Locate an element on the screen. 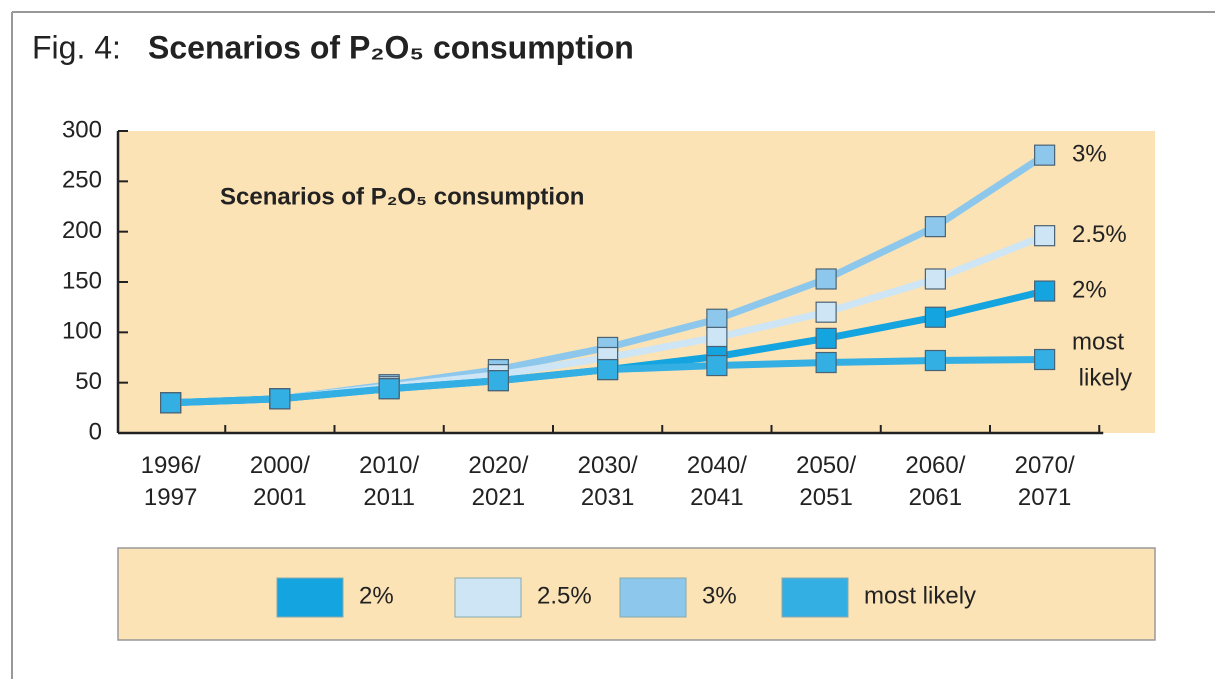 The width and height of the screenshot is (1215, 679). y-tick-label: 0 is located at coordinates (95, 431).